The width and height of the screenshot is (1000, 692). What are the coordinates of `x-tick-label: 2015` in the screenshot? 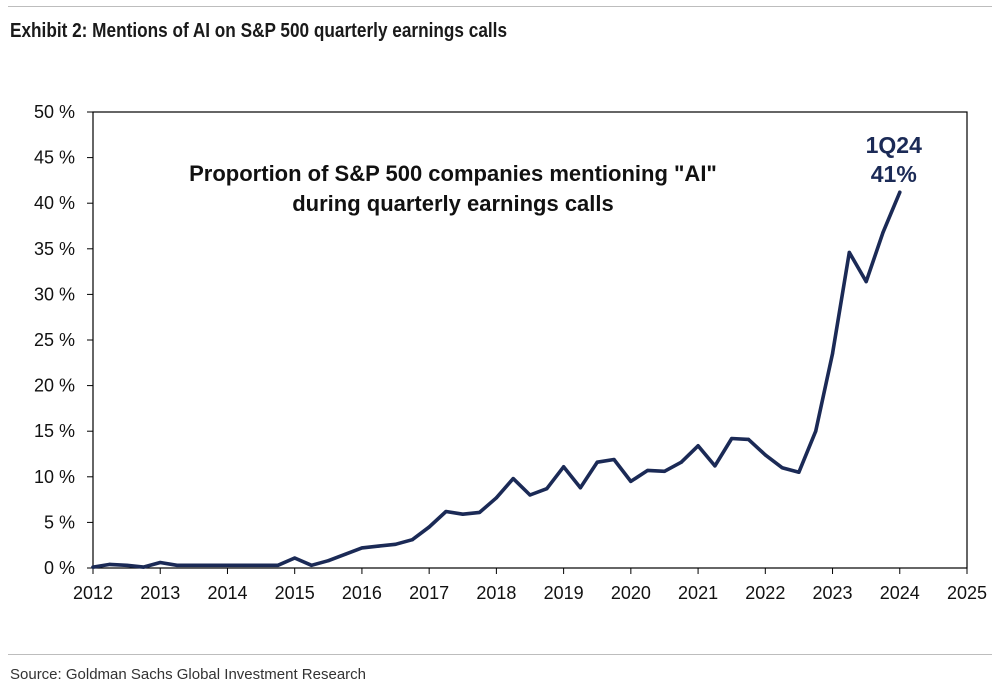 It's located at (295, 593).